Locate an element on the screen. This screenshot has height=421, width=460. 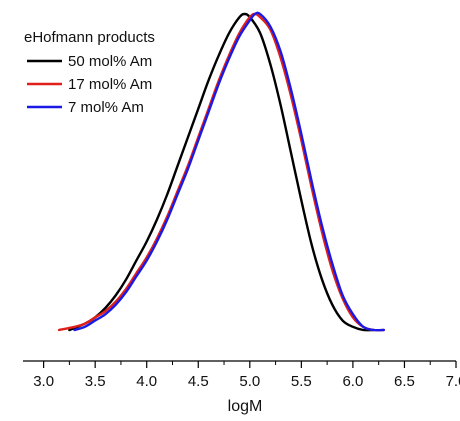
legend-items: 50 mol% Am 17 mol% Am 7 mol% Am is located at coordinates (89, 84).